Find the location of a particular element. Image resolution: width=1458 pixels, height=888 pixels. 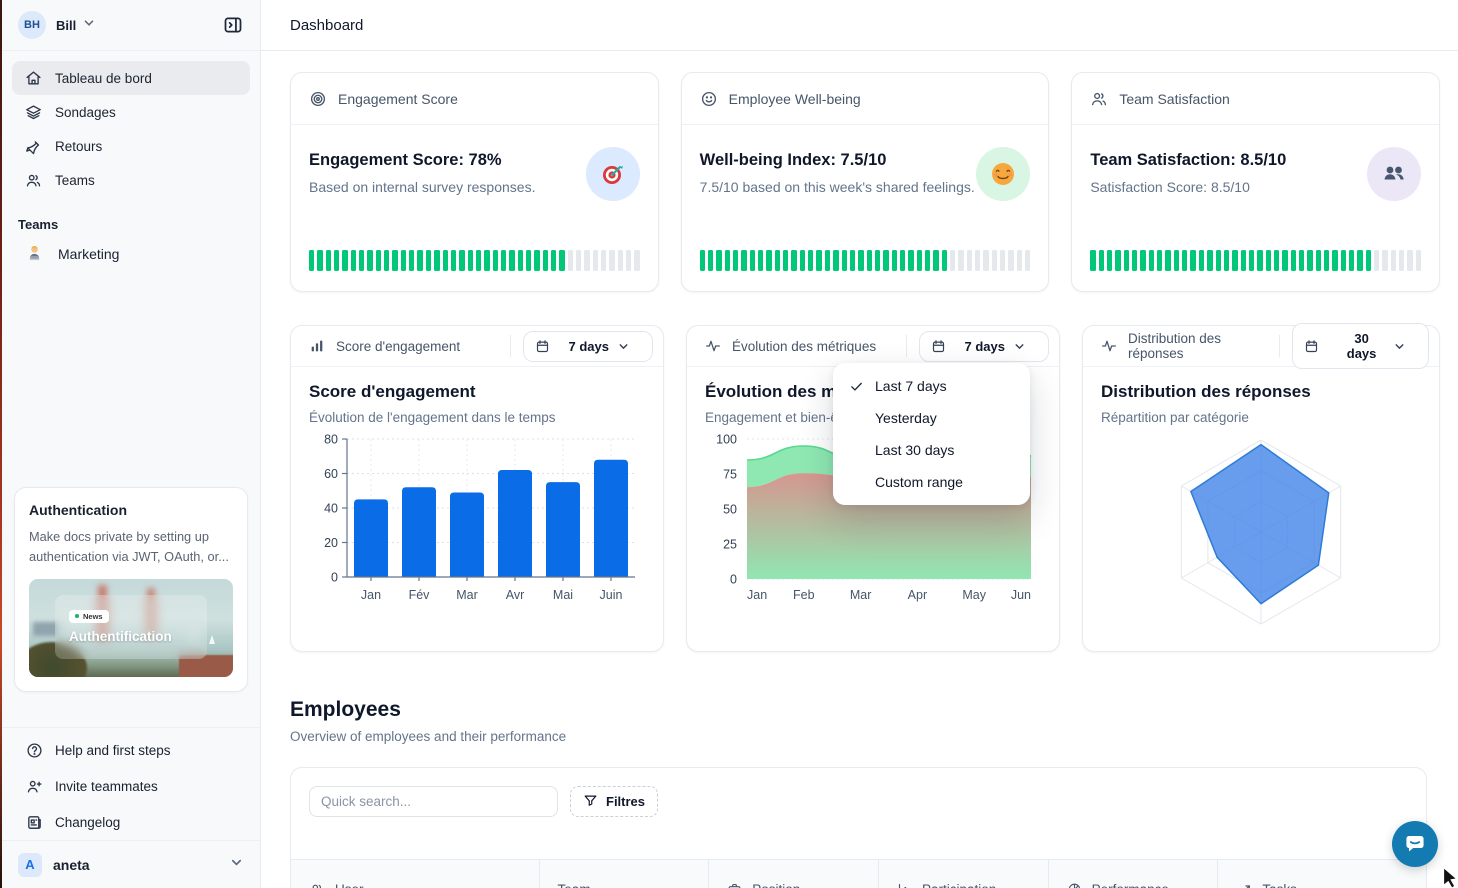

column-header-participation: Participation is located at coordinates (962, 874).